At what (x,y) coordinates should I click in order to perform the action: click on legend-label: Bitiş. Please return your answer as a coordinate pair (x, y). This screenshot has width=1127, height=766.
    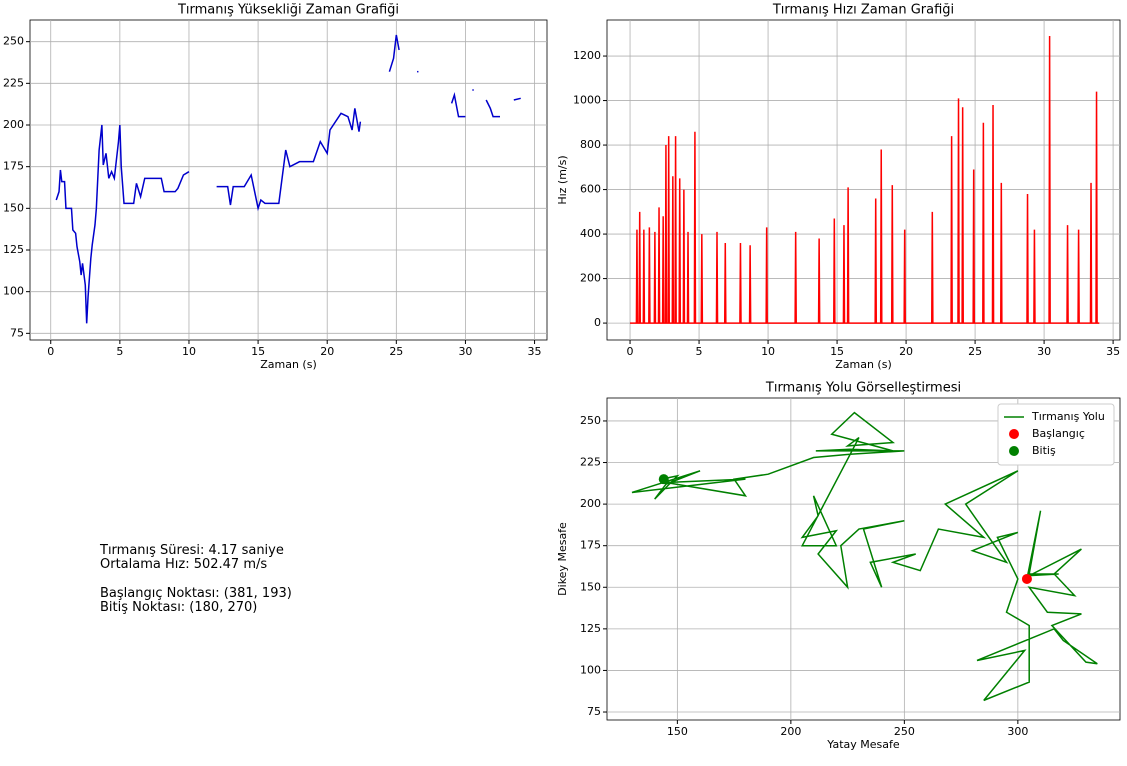
    Looking at the image, I should click on (1044, 450).